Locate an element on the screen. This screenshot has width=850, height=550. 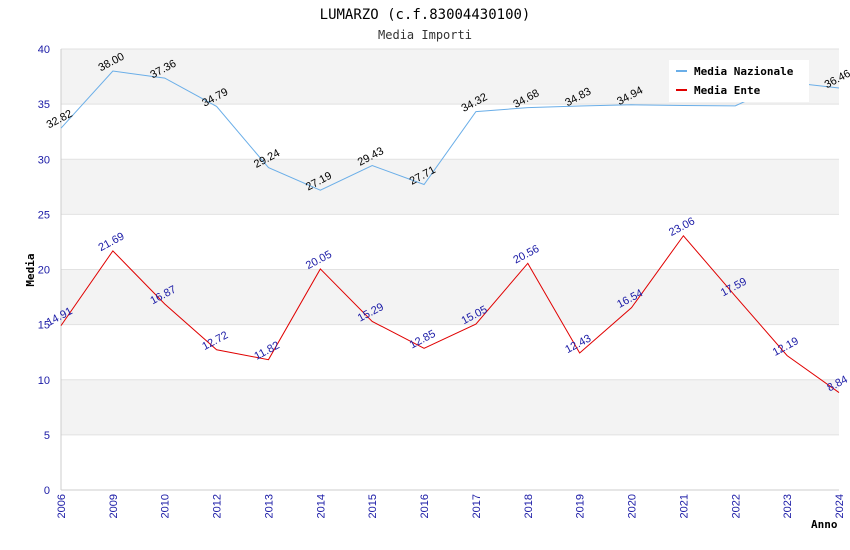
legend-box is located at coordinates (739, 81).